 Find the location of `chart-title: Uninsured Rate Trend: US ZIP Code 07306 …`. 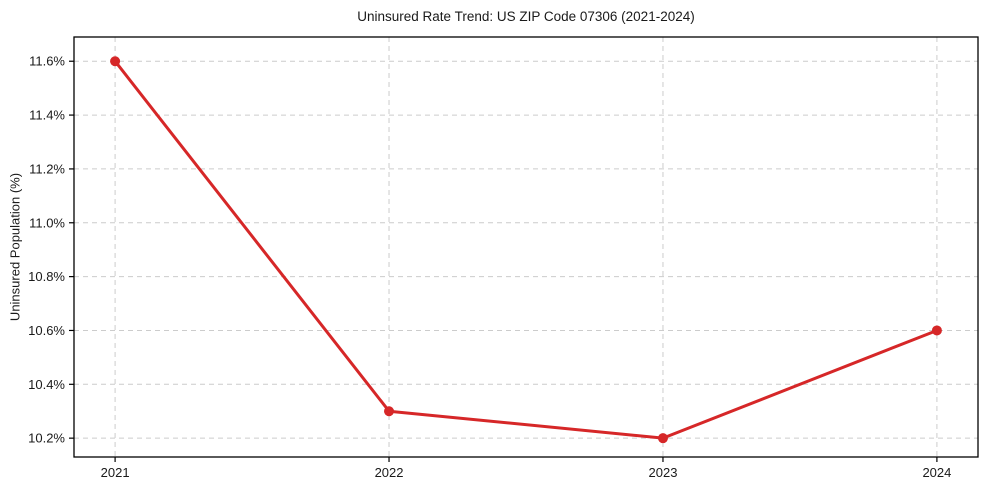

chart-title: Uninsured Rate Trend: US ZIP Code 07306 … is located at coordinates (526, 16).